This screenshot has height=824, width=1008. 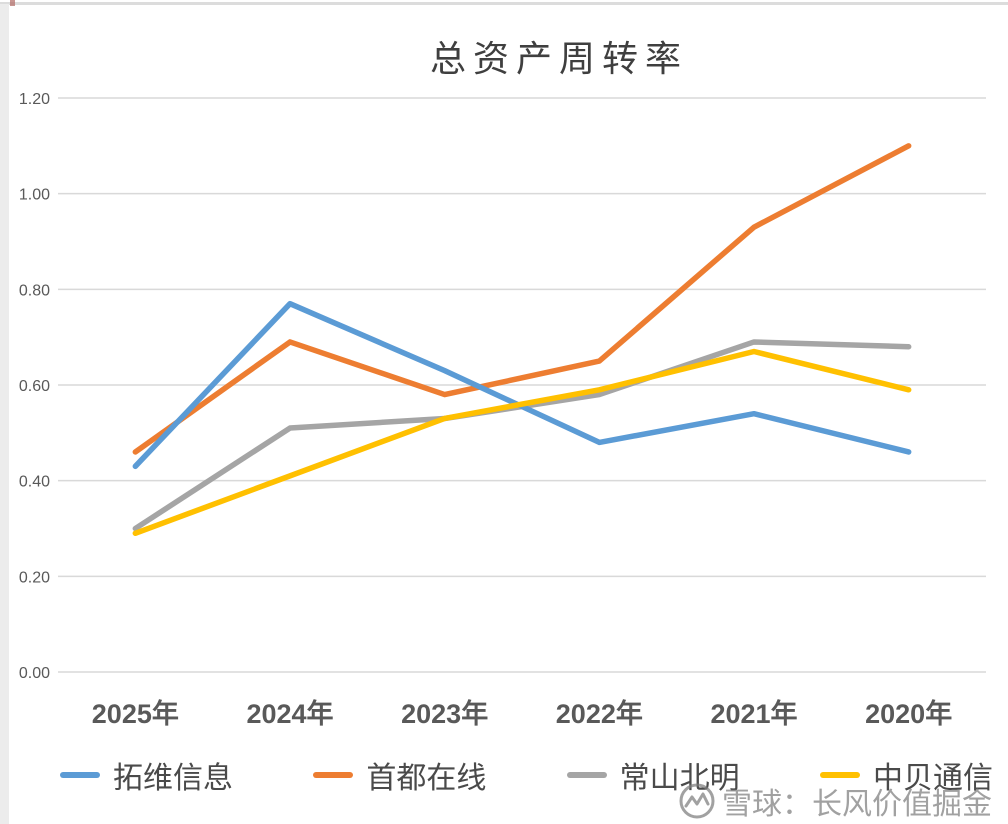 I want to click on legend-item: 首都在线, so click(x=399, y=775).